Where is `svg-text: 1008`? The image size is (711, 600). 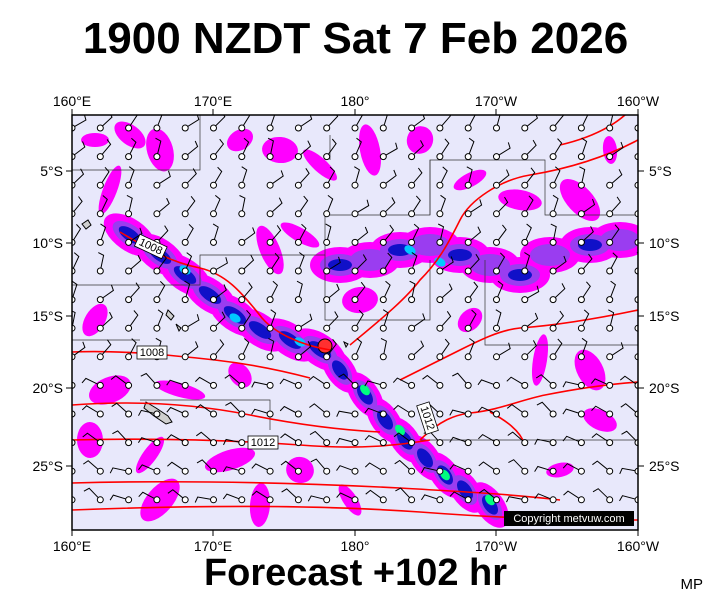
svg-text: 1008 is located at coordinates (152, 353).